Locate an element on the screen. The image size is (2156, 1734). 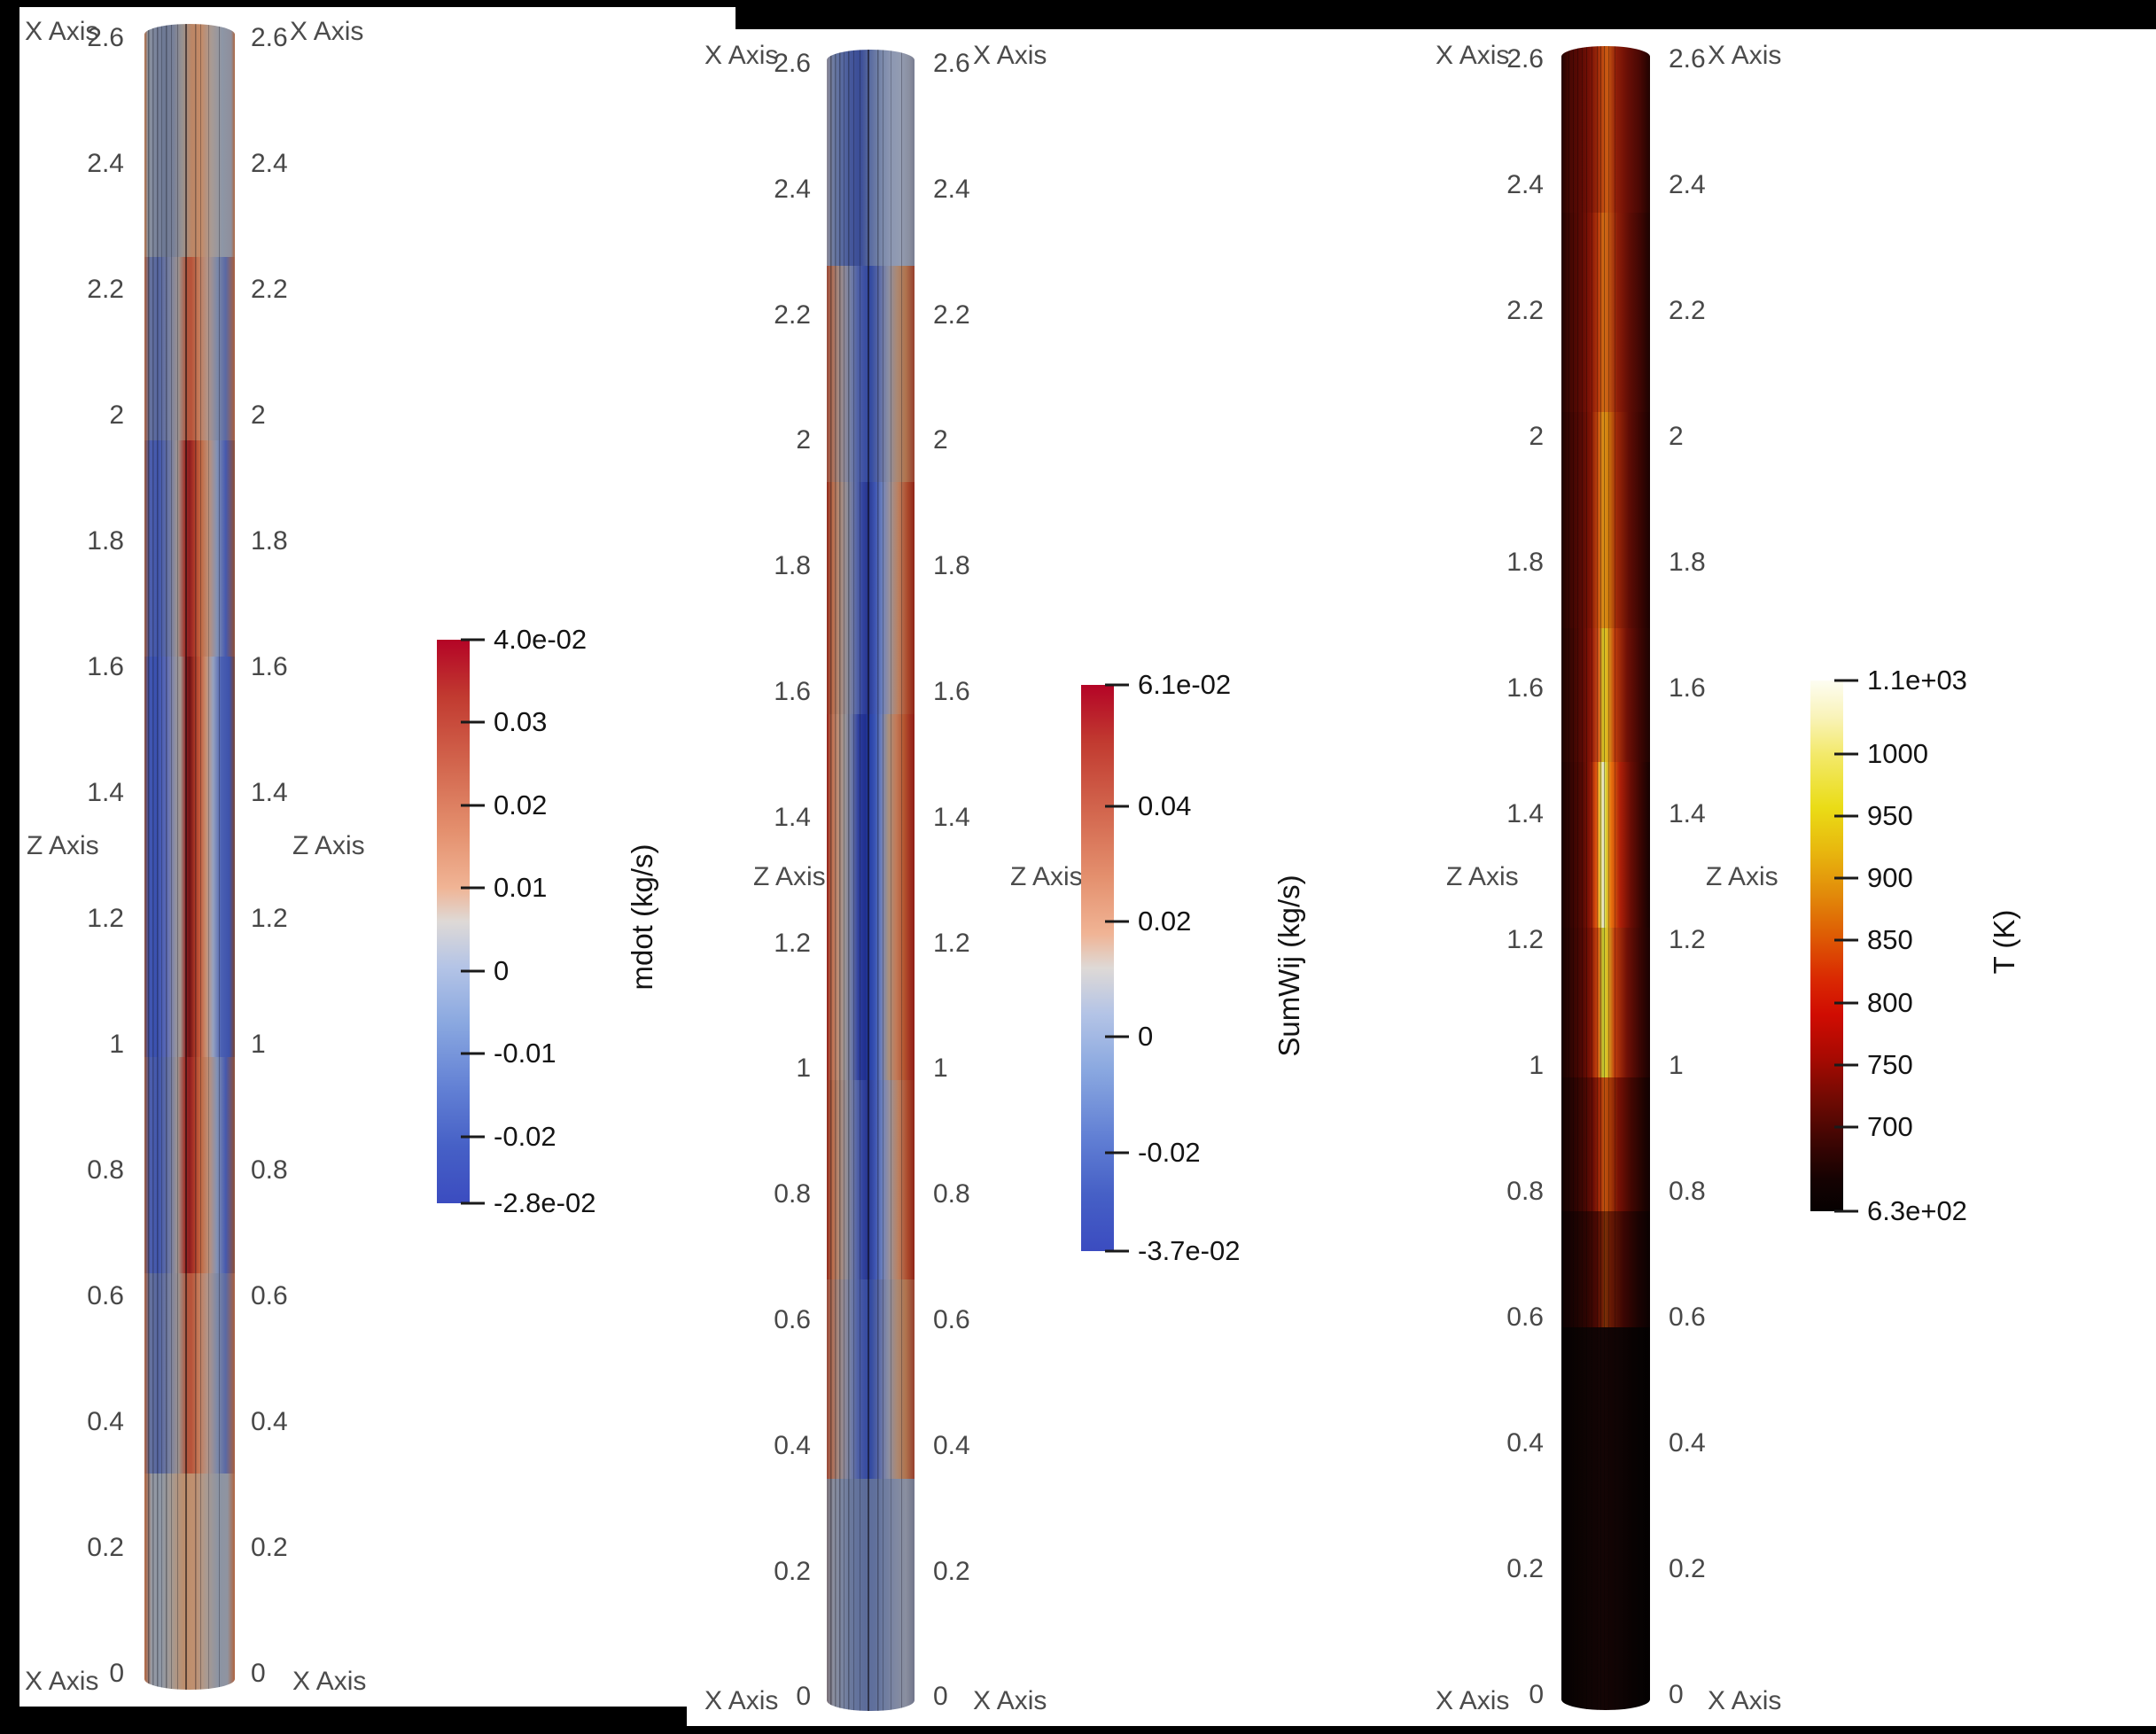
colorbar-tick-label: 0.02 is located at coordinates (521, 804).